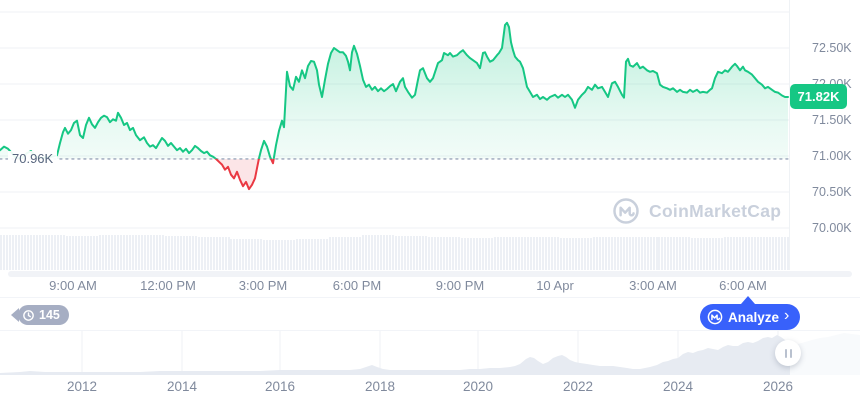  What do you see at coordinates (832, 48) in the screenshot?
I see `price-axis-label: 72.50K` at bounding box center [832, 48].